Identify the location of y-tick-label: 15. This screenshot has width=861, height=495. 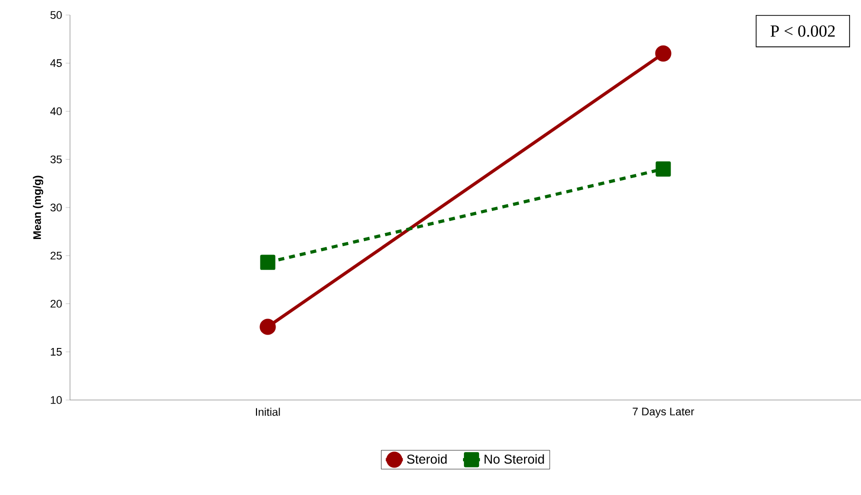
(56, 352).